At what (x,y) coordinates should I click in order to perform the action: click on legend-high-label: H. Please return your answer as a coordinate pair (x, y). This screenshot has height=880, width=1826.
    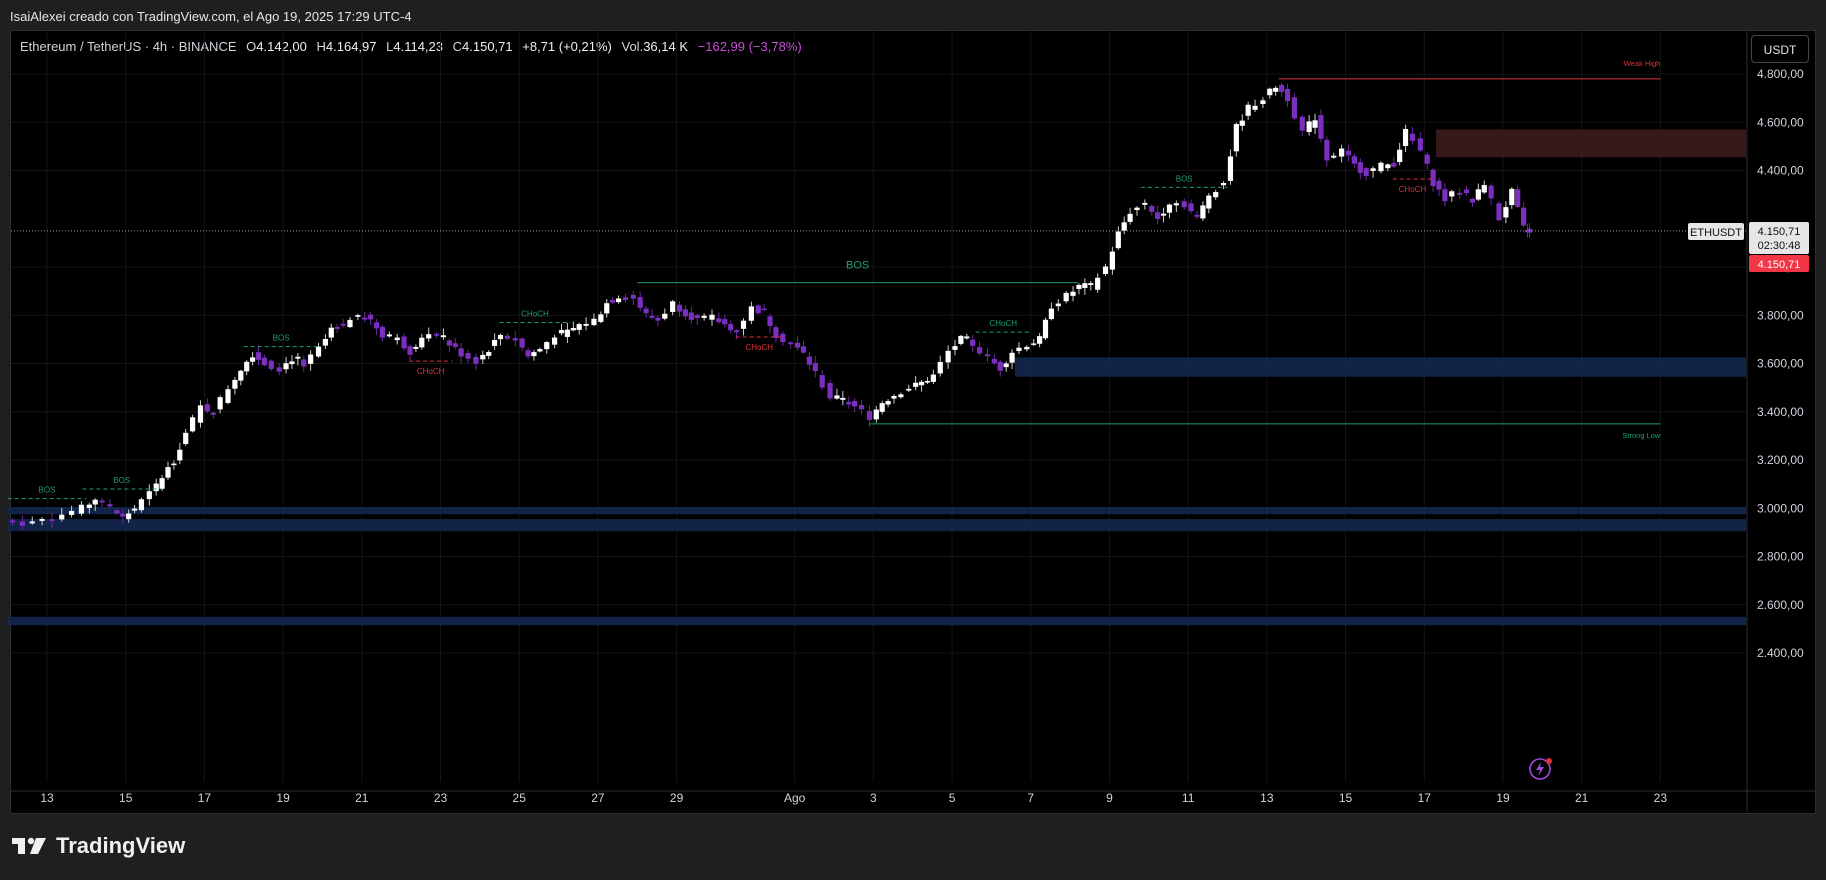
    Looking at the image, I should click on (321, 46).